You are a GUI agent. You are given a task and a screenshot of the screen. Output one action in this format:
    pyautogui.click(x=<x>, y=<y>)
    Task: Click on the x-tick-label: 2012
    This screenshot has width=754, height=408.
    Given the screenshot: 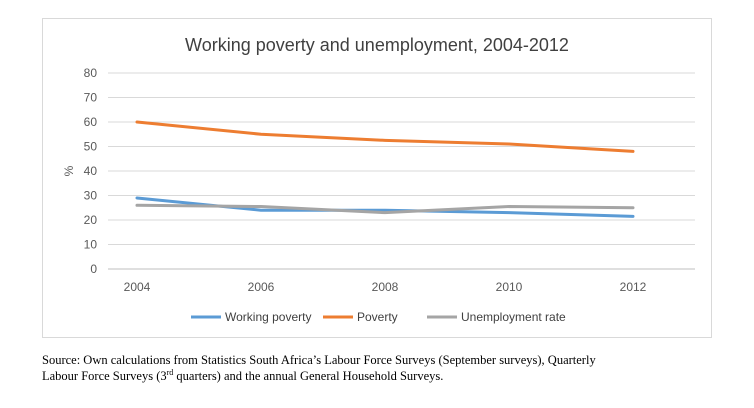 What is the action you would take?
    pyautogui.click(x=633, y=287)
    